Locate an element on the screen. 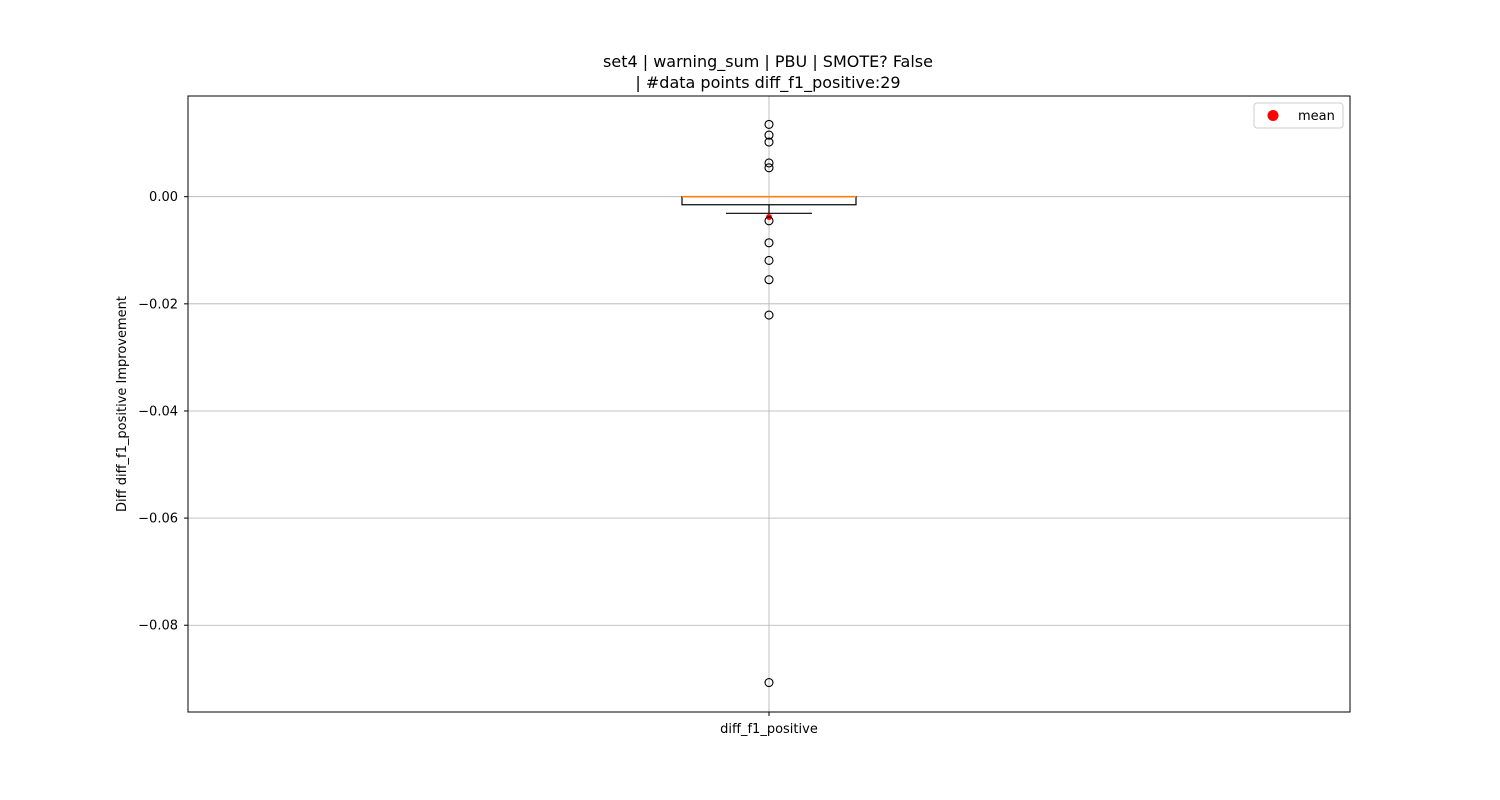  plot-area is located at coordinates (769, 403).